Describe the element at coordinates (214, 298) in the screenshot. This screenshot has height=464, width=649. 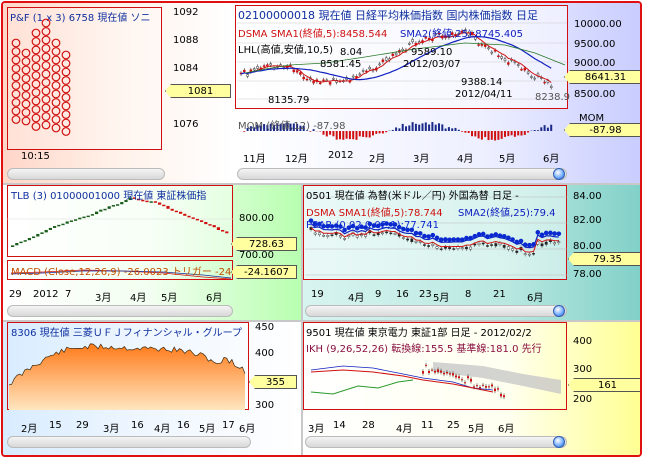
I see `time-label: 6月` at that location.